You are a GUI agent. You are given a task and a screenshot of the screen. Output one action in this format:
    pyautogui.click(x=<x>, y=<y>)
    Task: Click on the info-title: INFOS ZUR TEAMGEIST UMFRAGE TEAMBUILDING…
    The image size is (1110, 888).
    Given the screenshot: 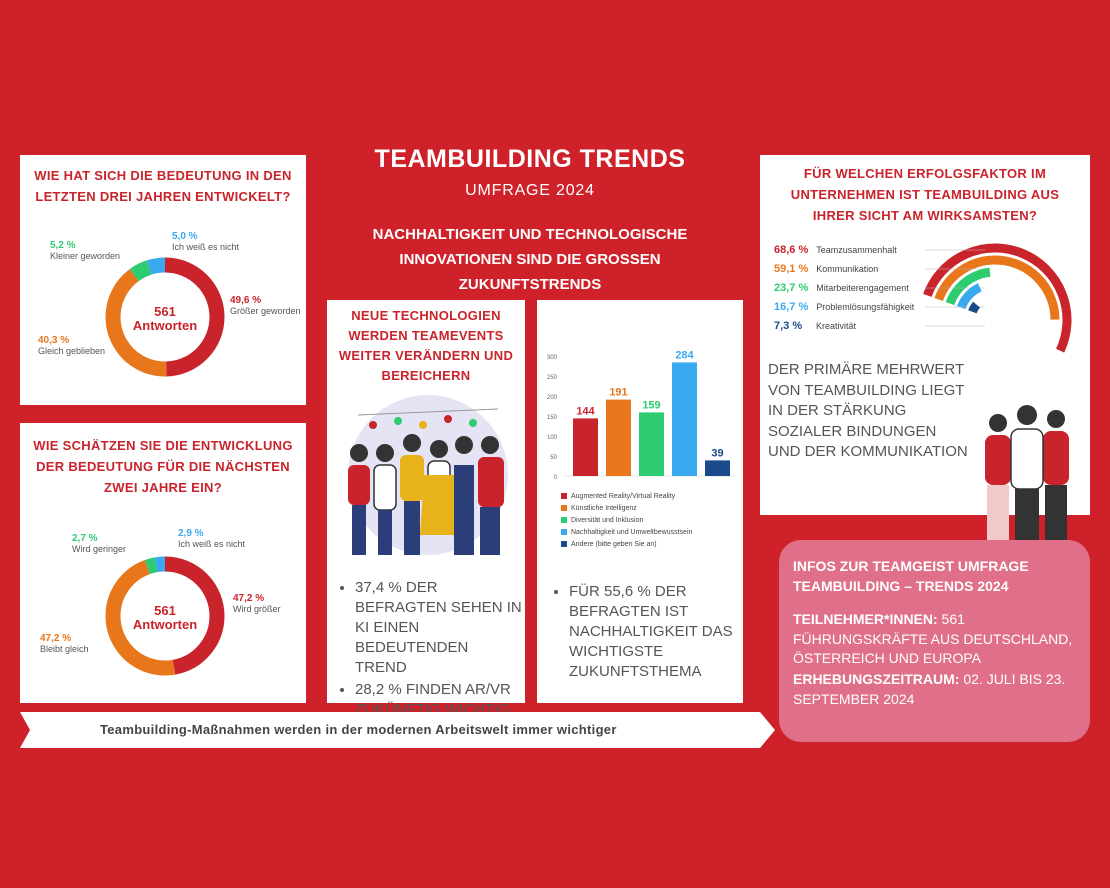 What is the action you would take?
    pyautogui.click(x=911, y=576)
    